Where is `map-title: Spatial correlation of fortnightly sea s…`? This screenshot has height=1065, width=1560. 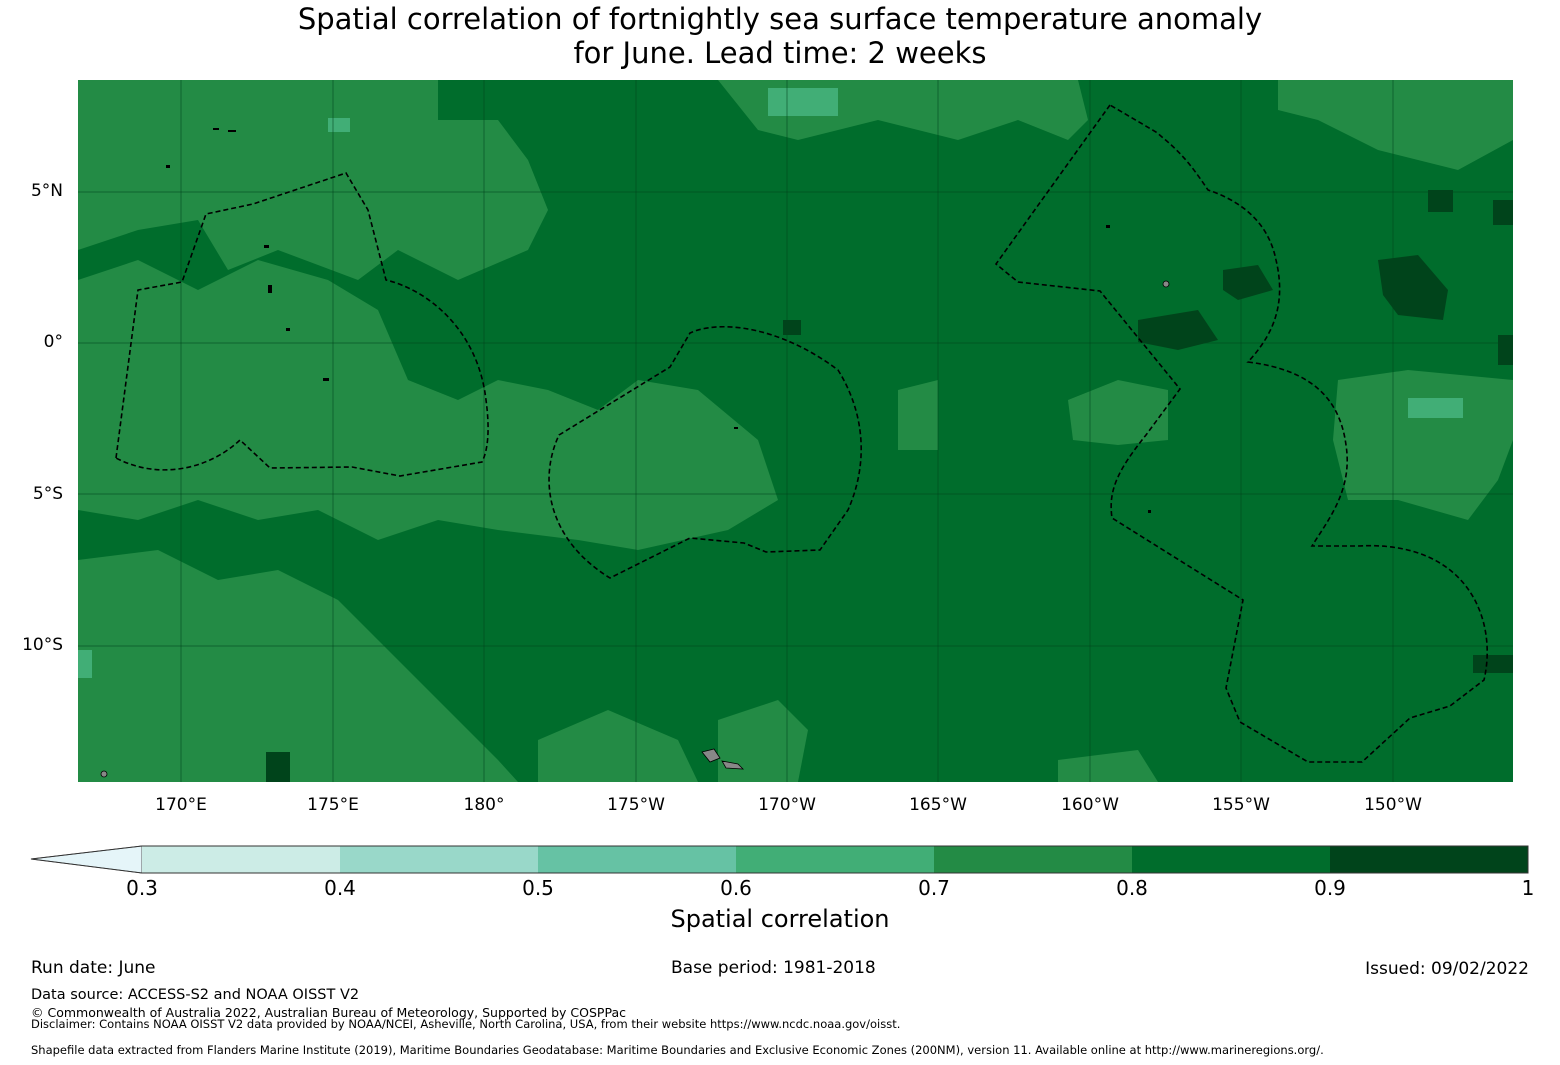
map-title: Spatial correlation of fortnightly sea s… is located at coordinates (780, 36).